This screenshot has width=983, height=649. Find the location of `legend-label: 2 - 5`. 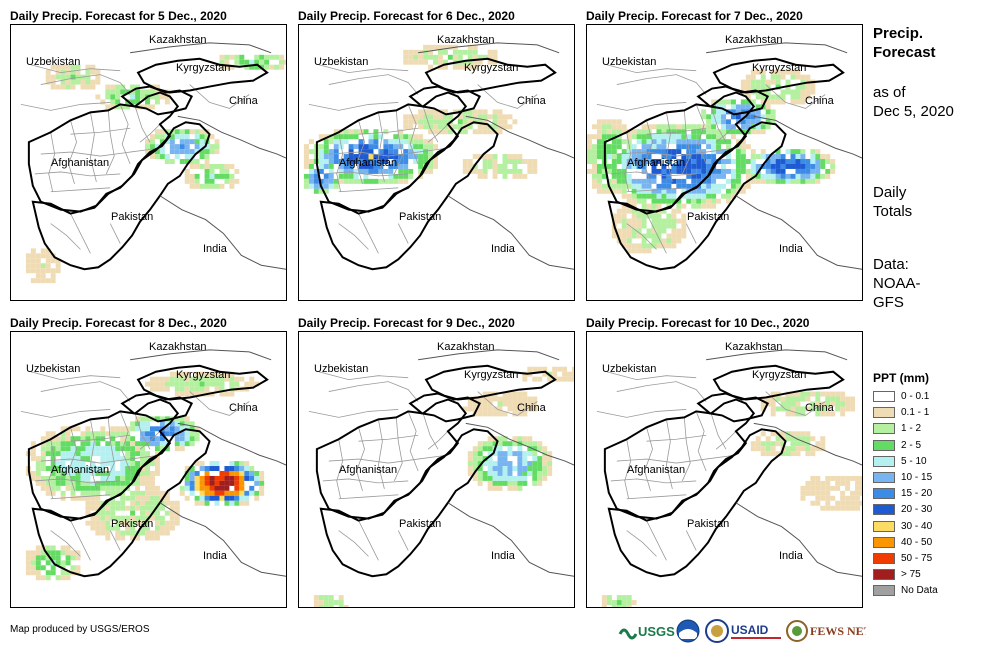

legend-label: 2 - 5 is located at coordinates (911, 445).